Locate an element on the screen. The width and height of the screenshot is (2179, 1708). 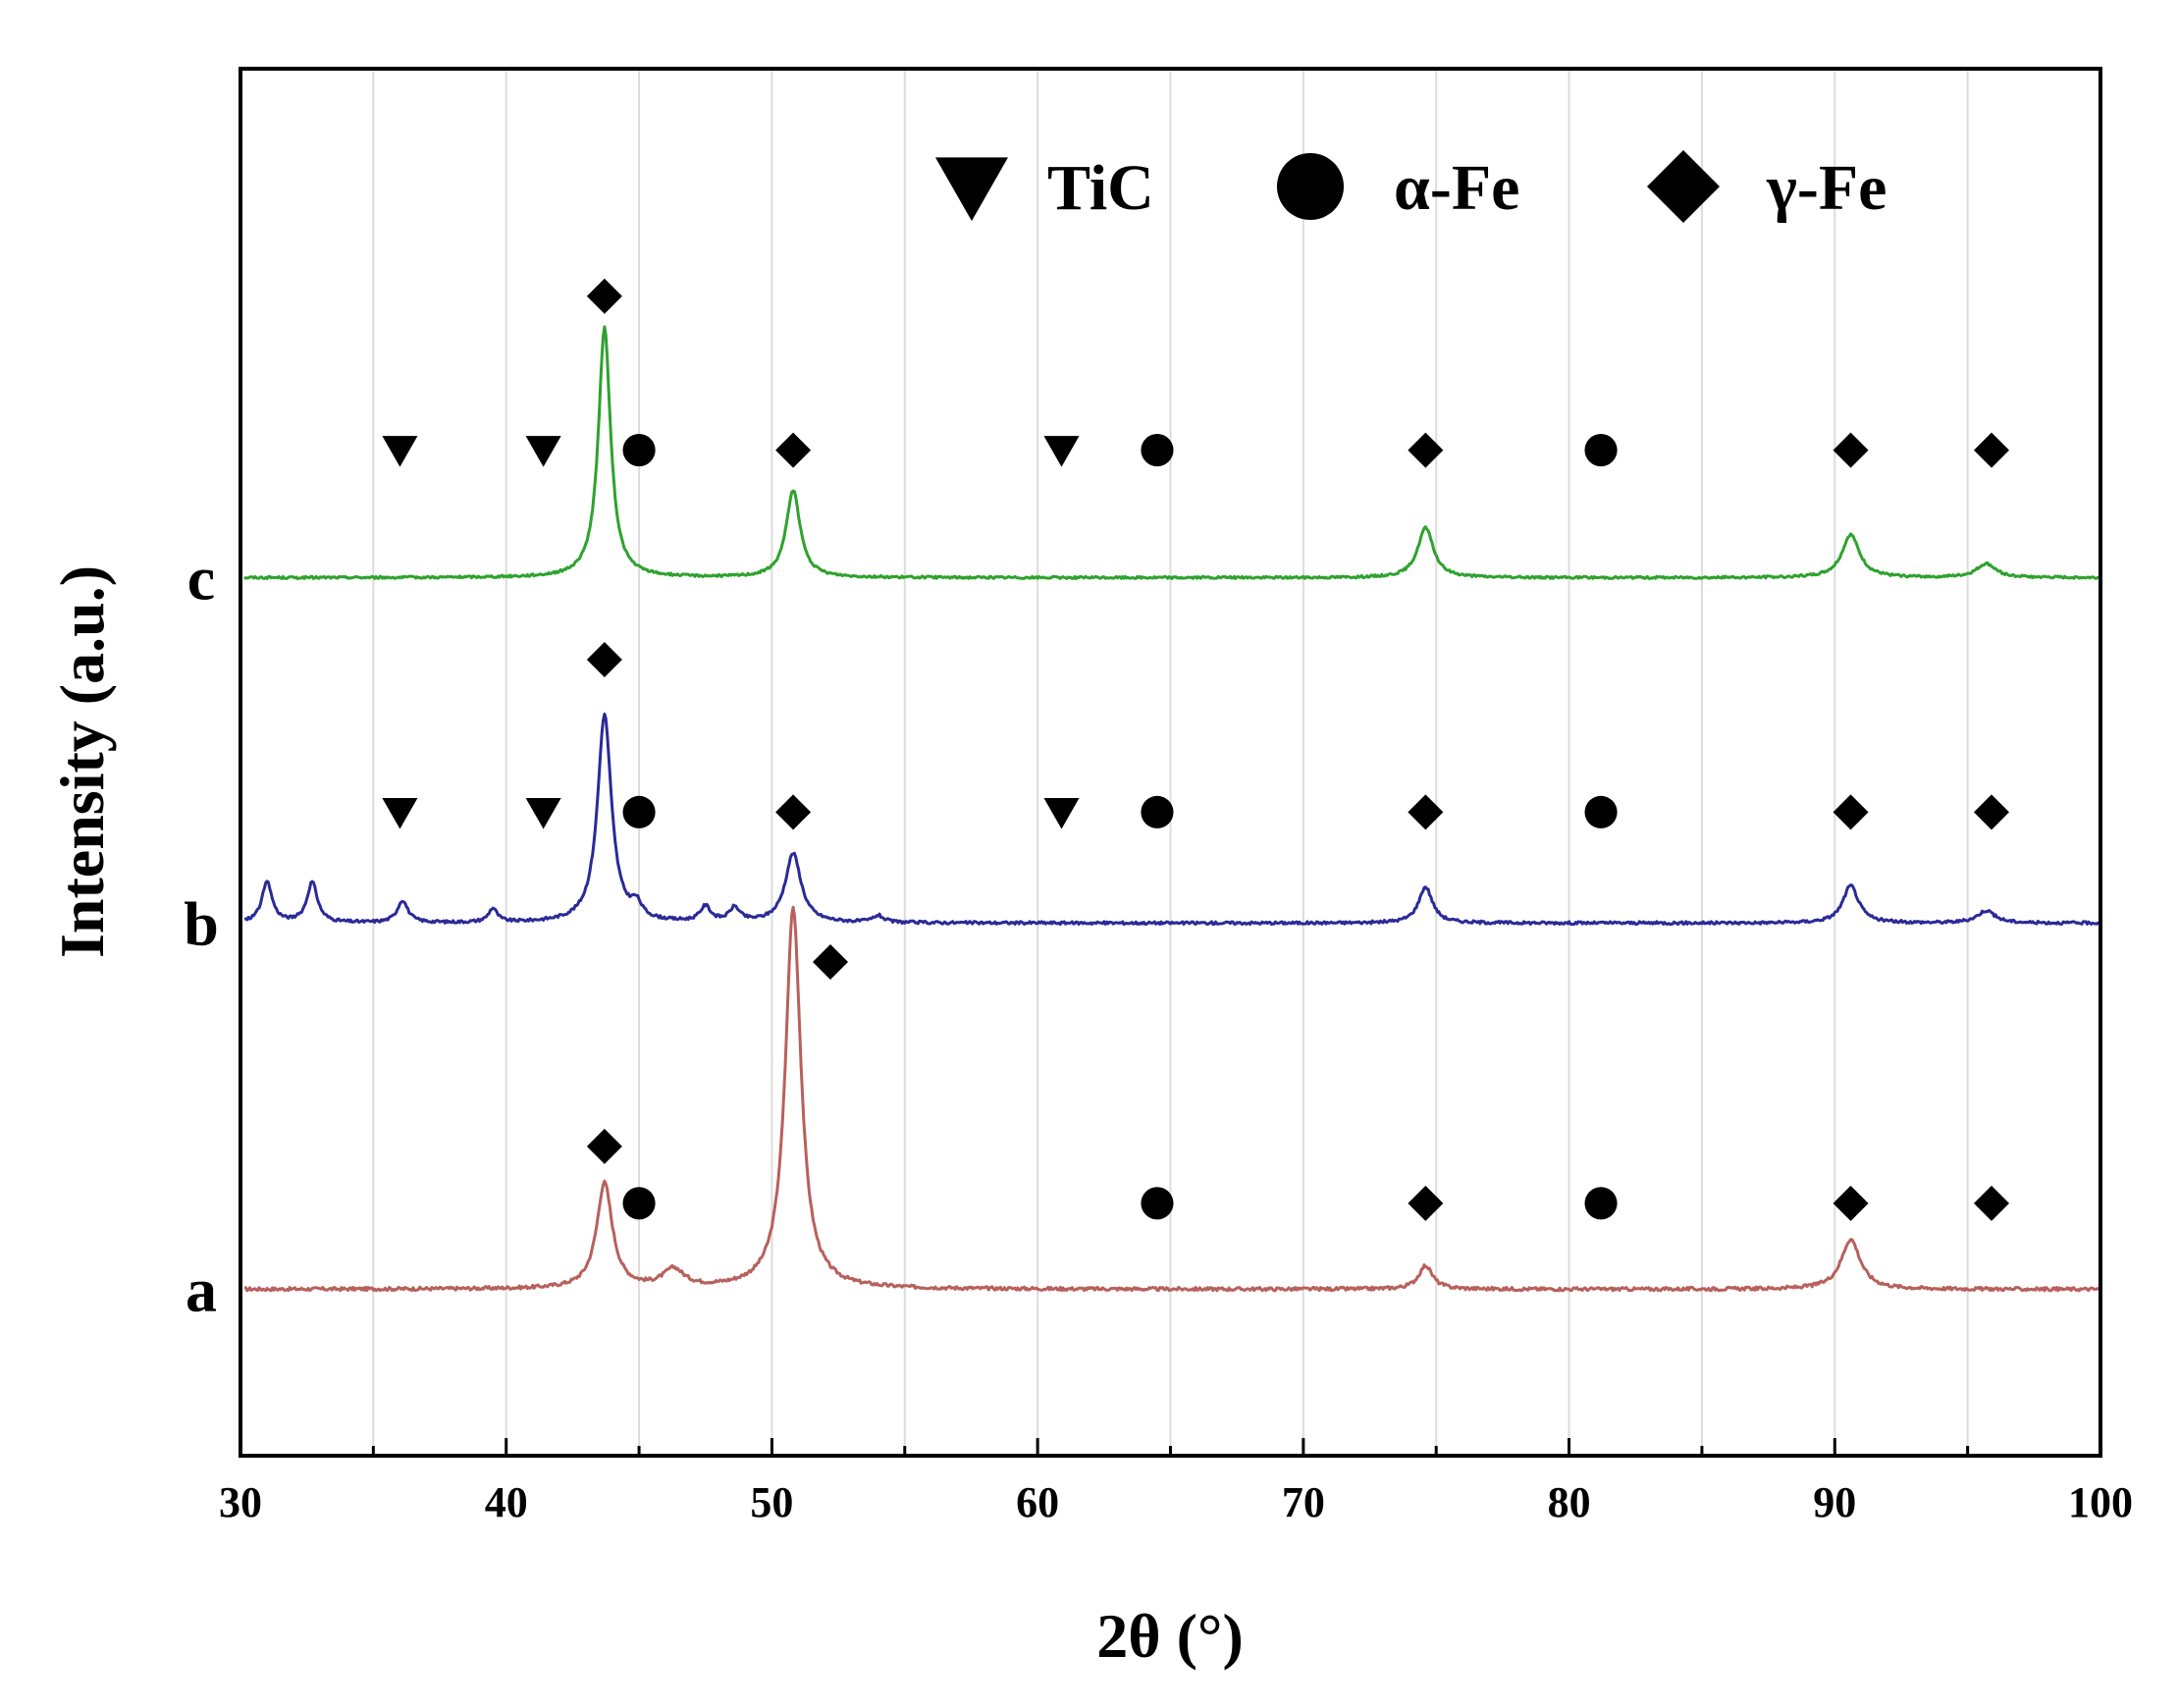
series-line-c is located at coordinates (1172, 452).